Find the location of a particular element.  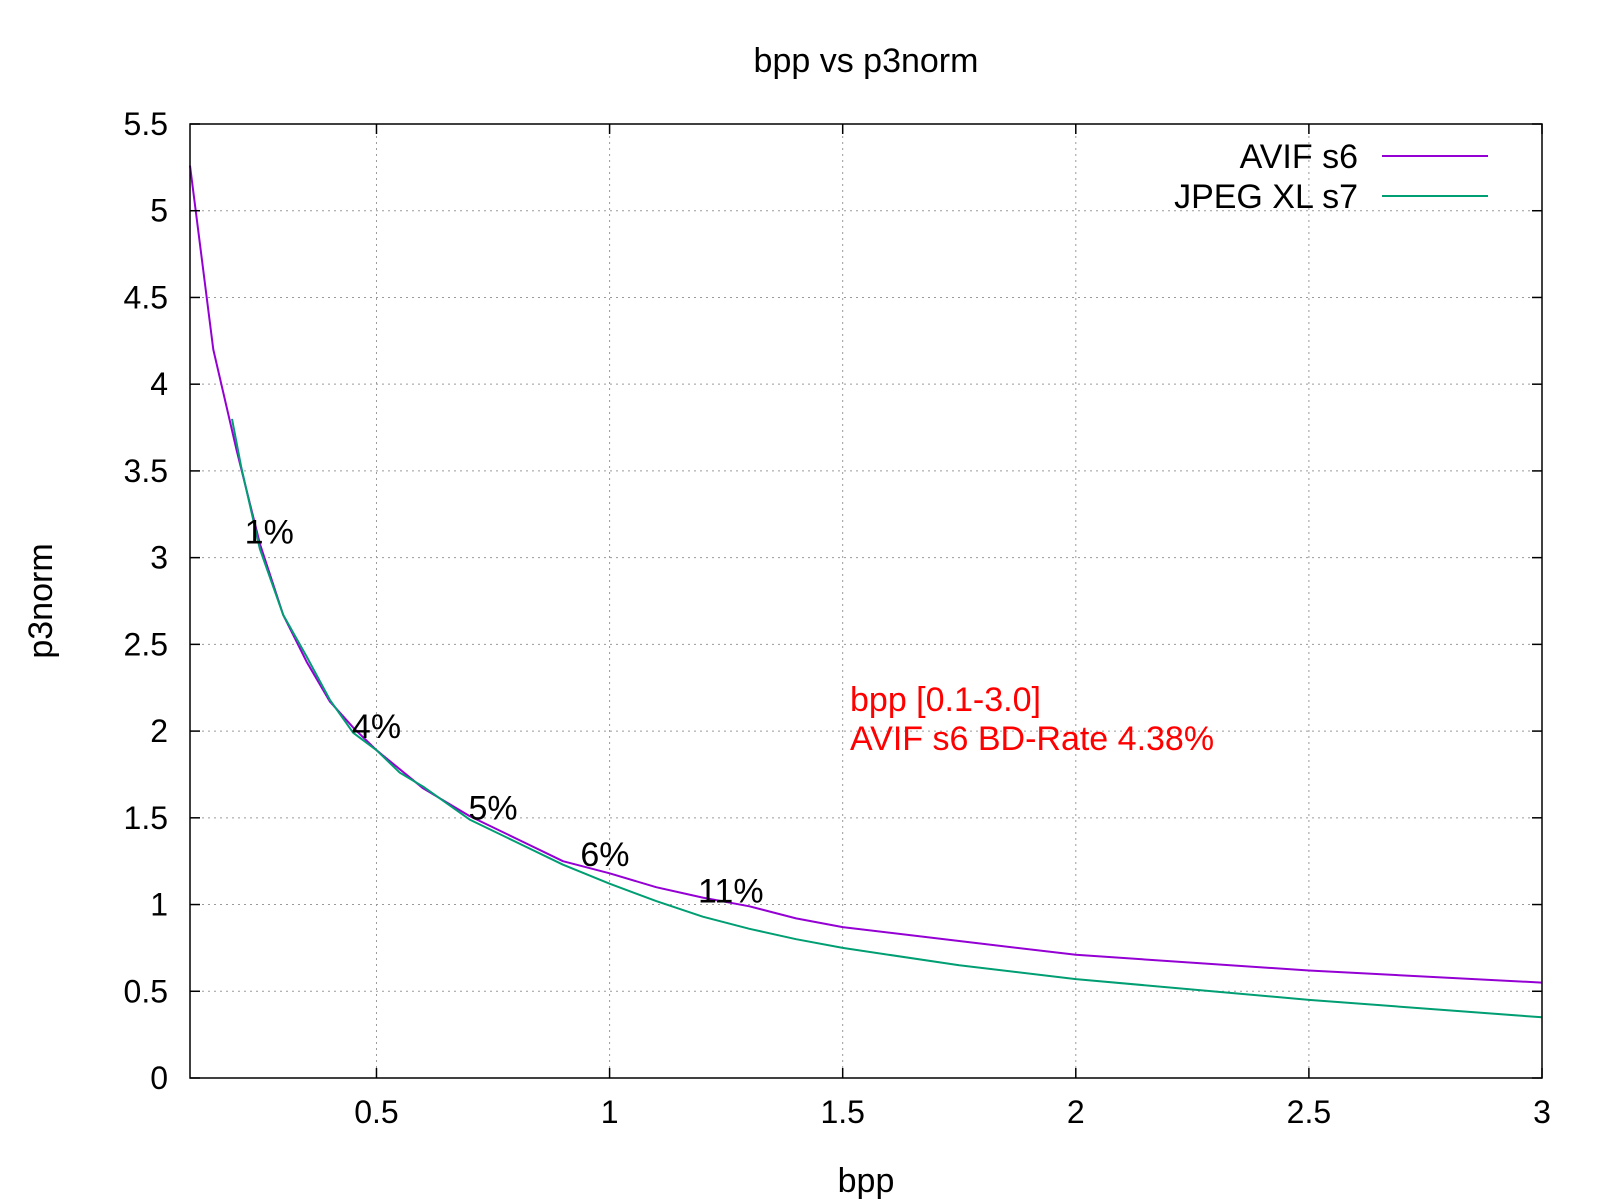

x-tick-label: 0.5 is located at coordinates (376, 1112).